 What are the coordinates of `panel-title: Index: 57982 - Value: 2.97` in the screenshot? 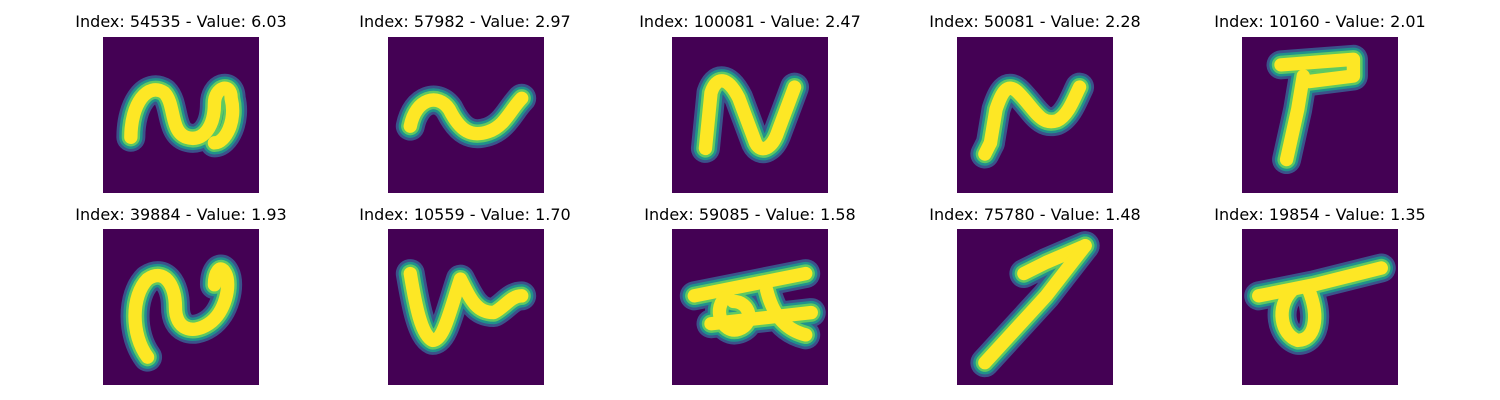 It's located at (465, 21).